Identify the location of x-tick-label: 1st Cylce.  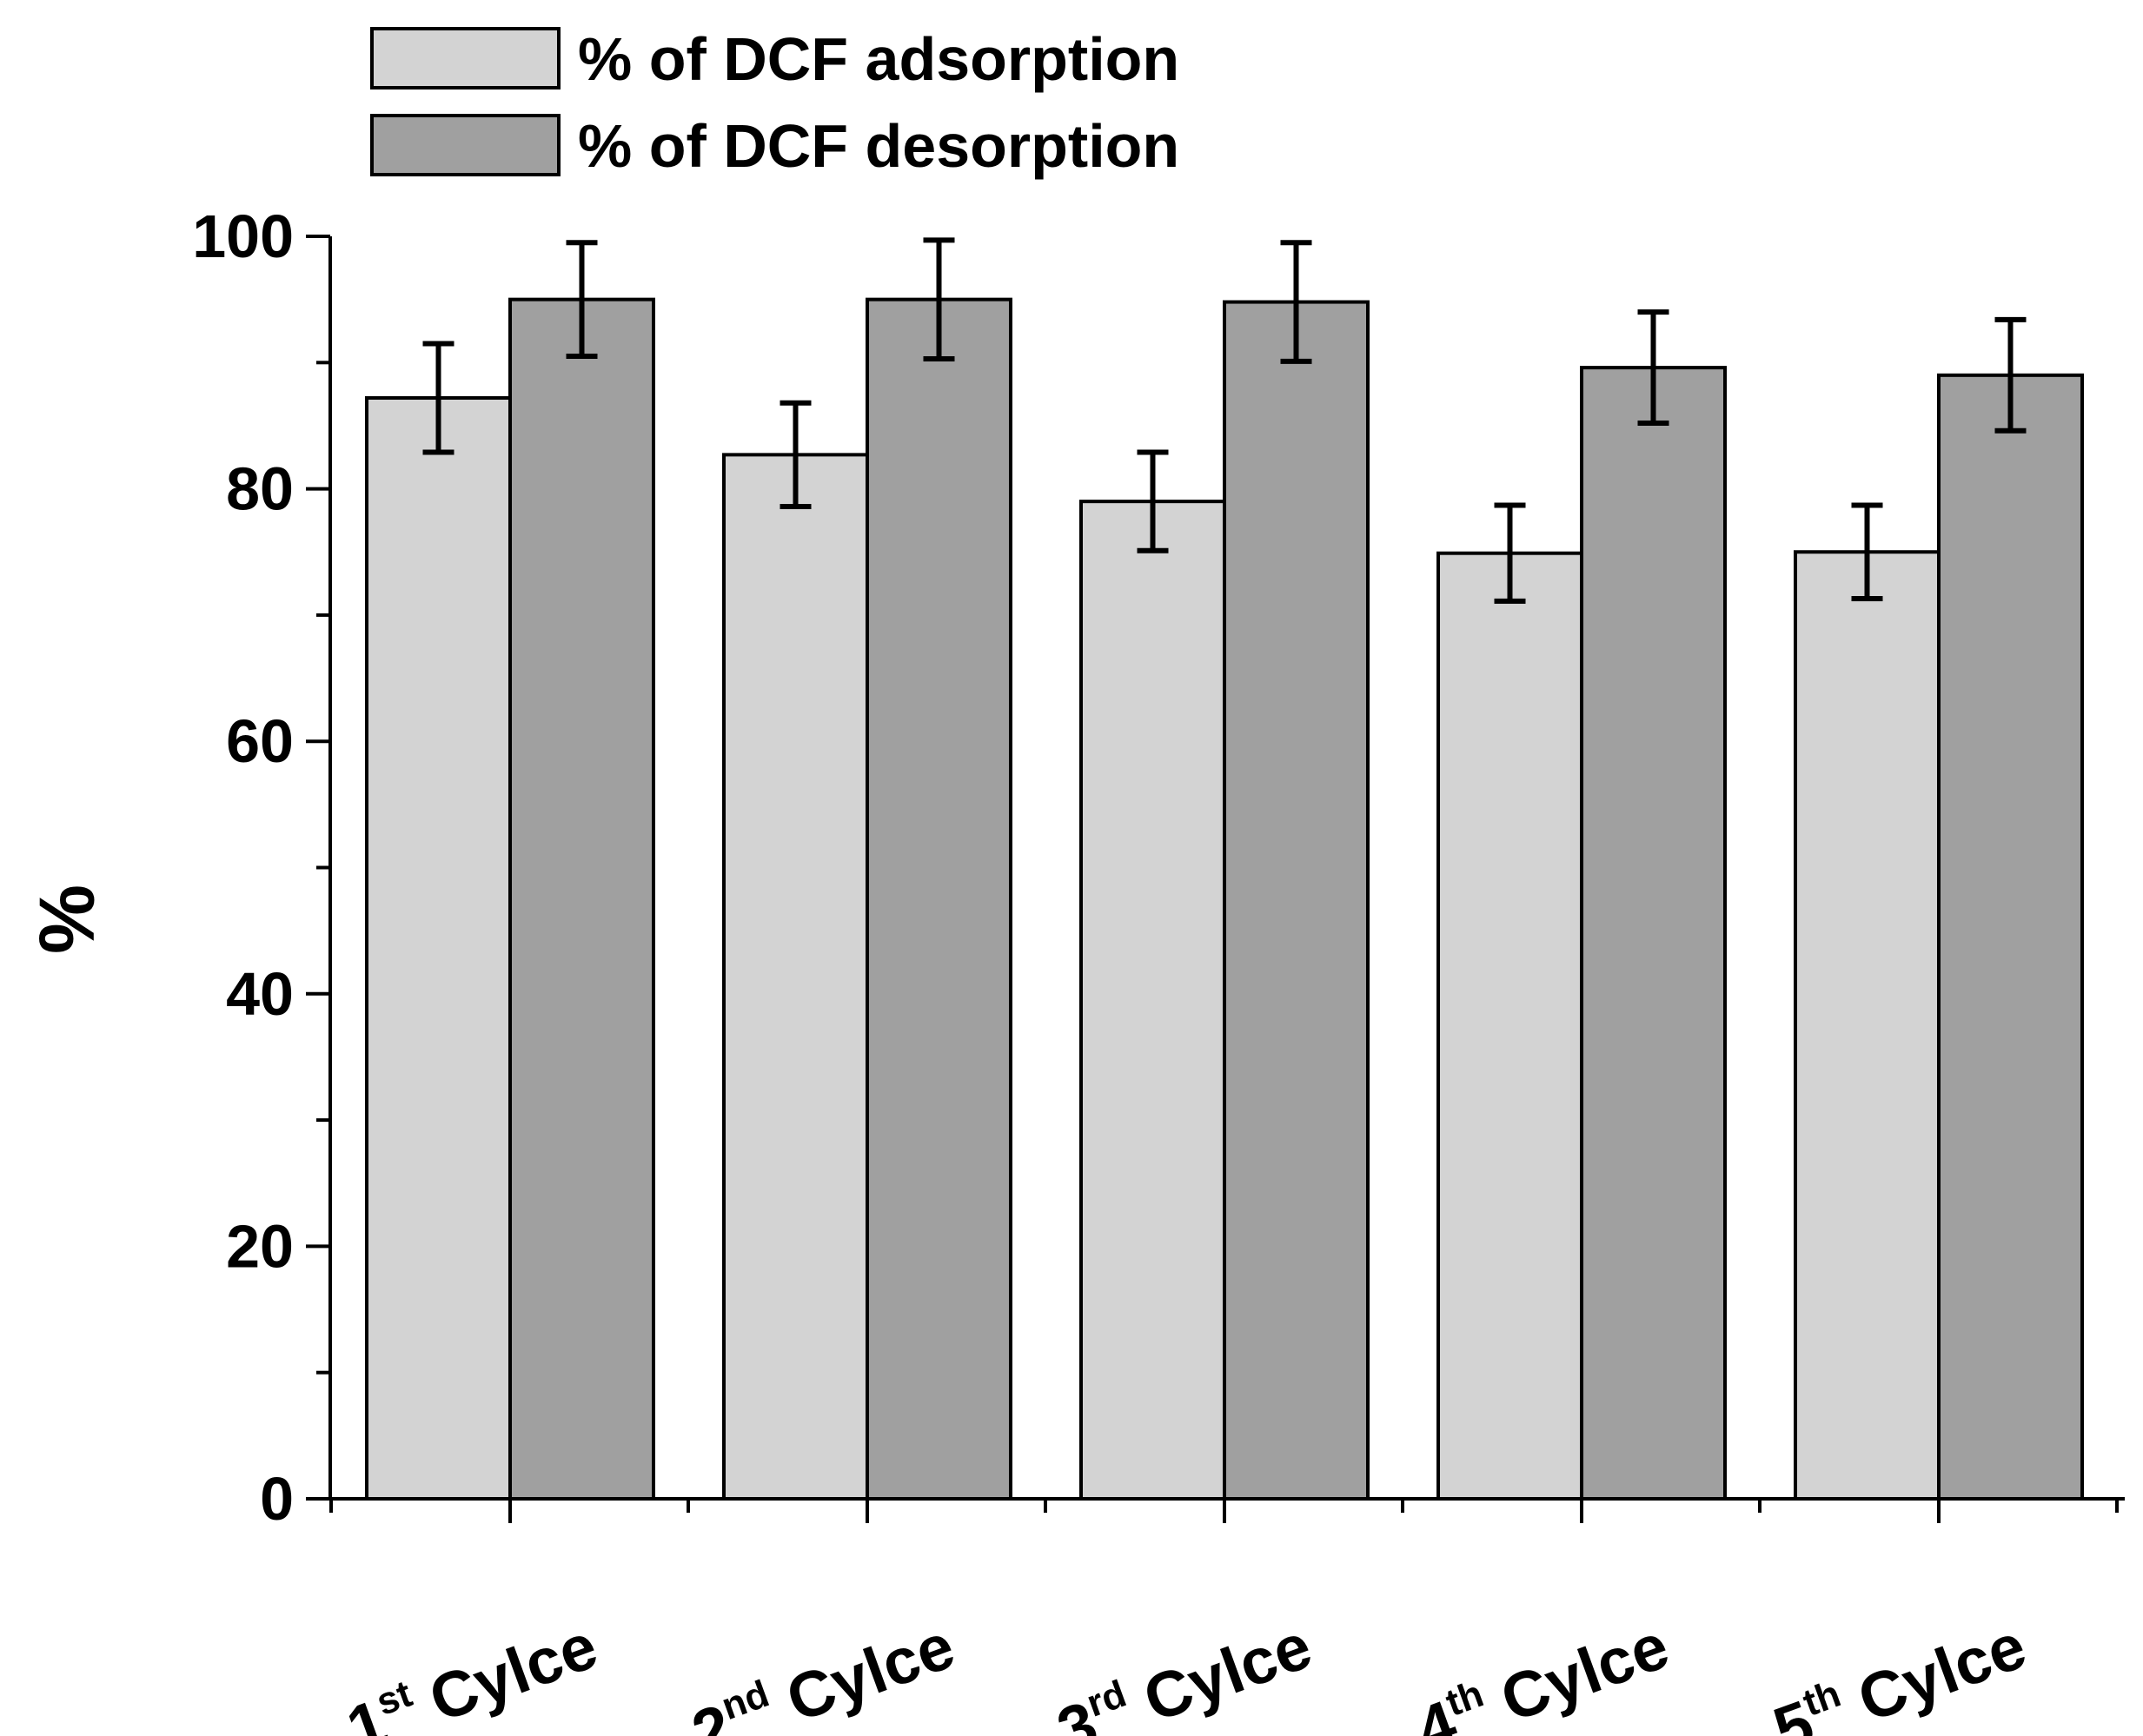
(471, 1671).